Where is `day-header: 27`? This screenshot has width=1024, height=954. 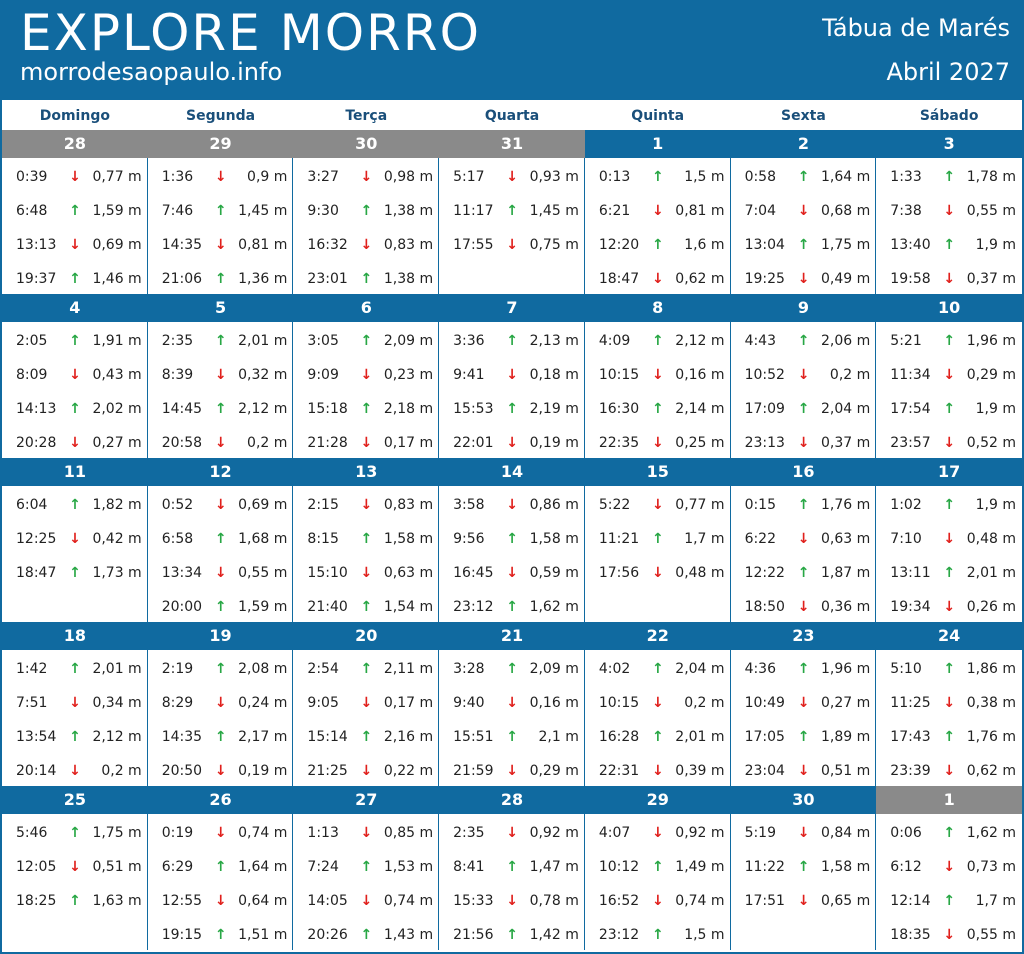
day-header: 27 is located at coordinates (366, 800).